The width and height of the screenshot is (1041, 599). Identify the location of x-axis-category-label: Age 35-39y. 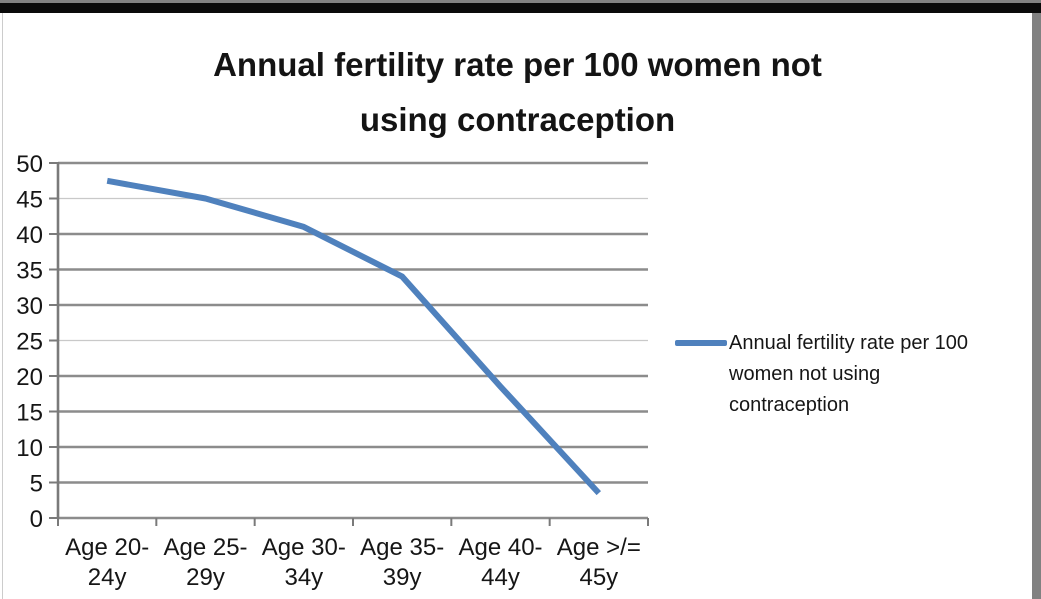
(402, 562).